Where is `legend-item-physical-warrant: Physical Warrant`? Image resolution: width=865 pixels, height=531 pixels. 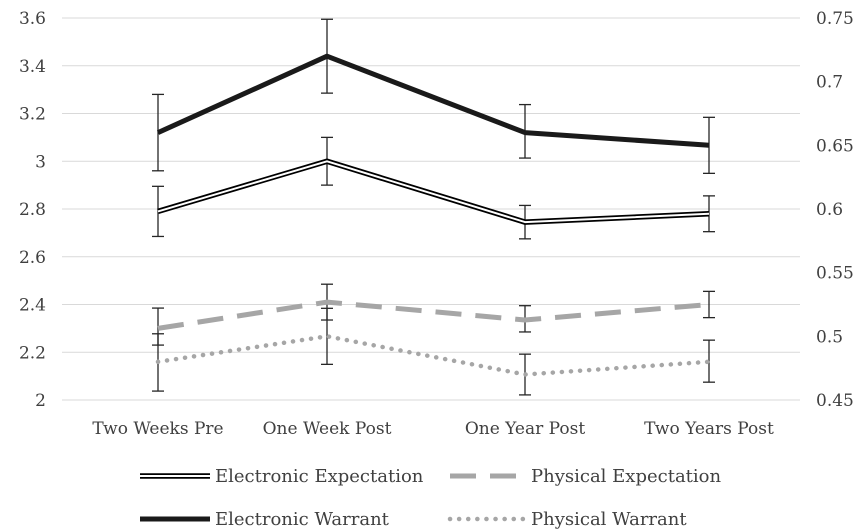
legend-item-physical-warrant: Physical Warrant is located at coordinates (567, 519).